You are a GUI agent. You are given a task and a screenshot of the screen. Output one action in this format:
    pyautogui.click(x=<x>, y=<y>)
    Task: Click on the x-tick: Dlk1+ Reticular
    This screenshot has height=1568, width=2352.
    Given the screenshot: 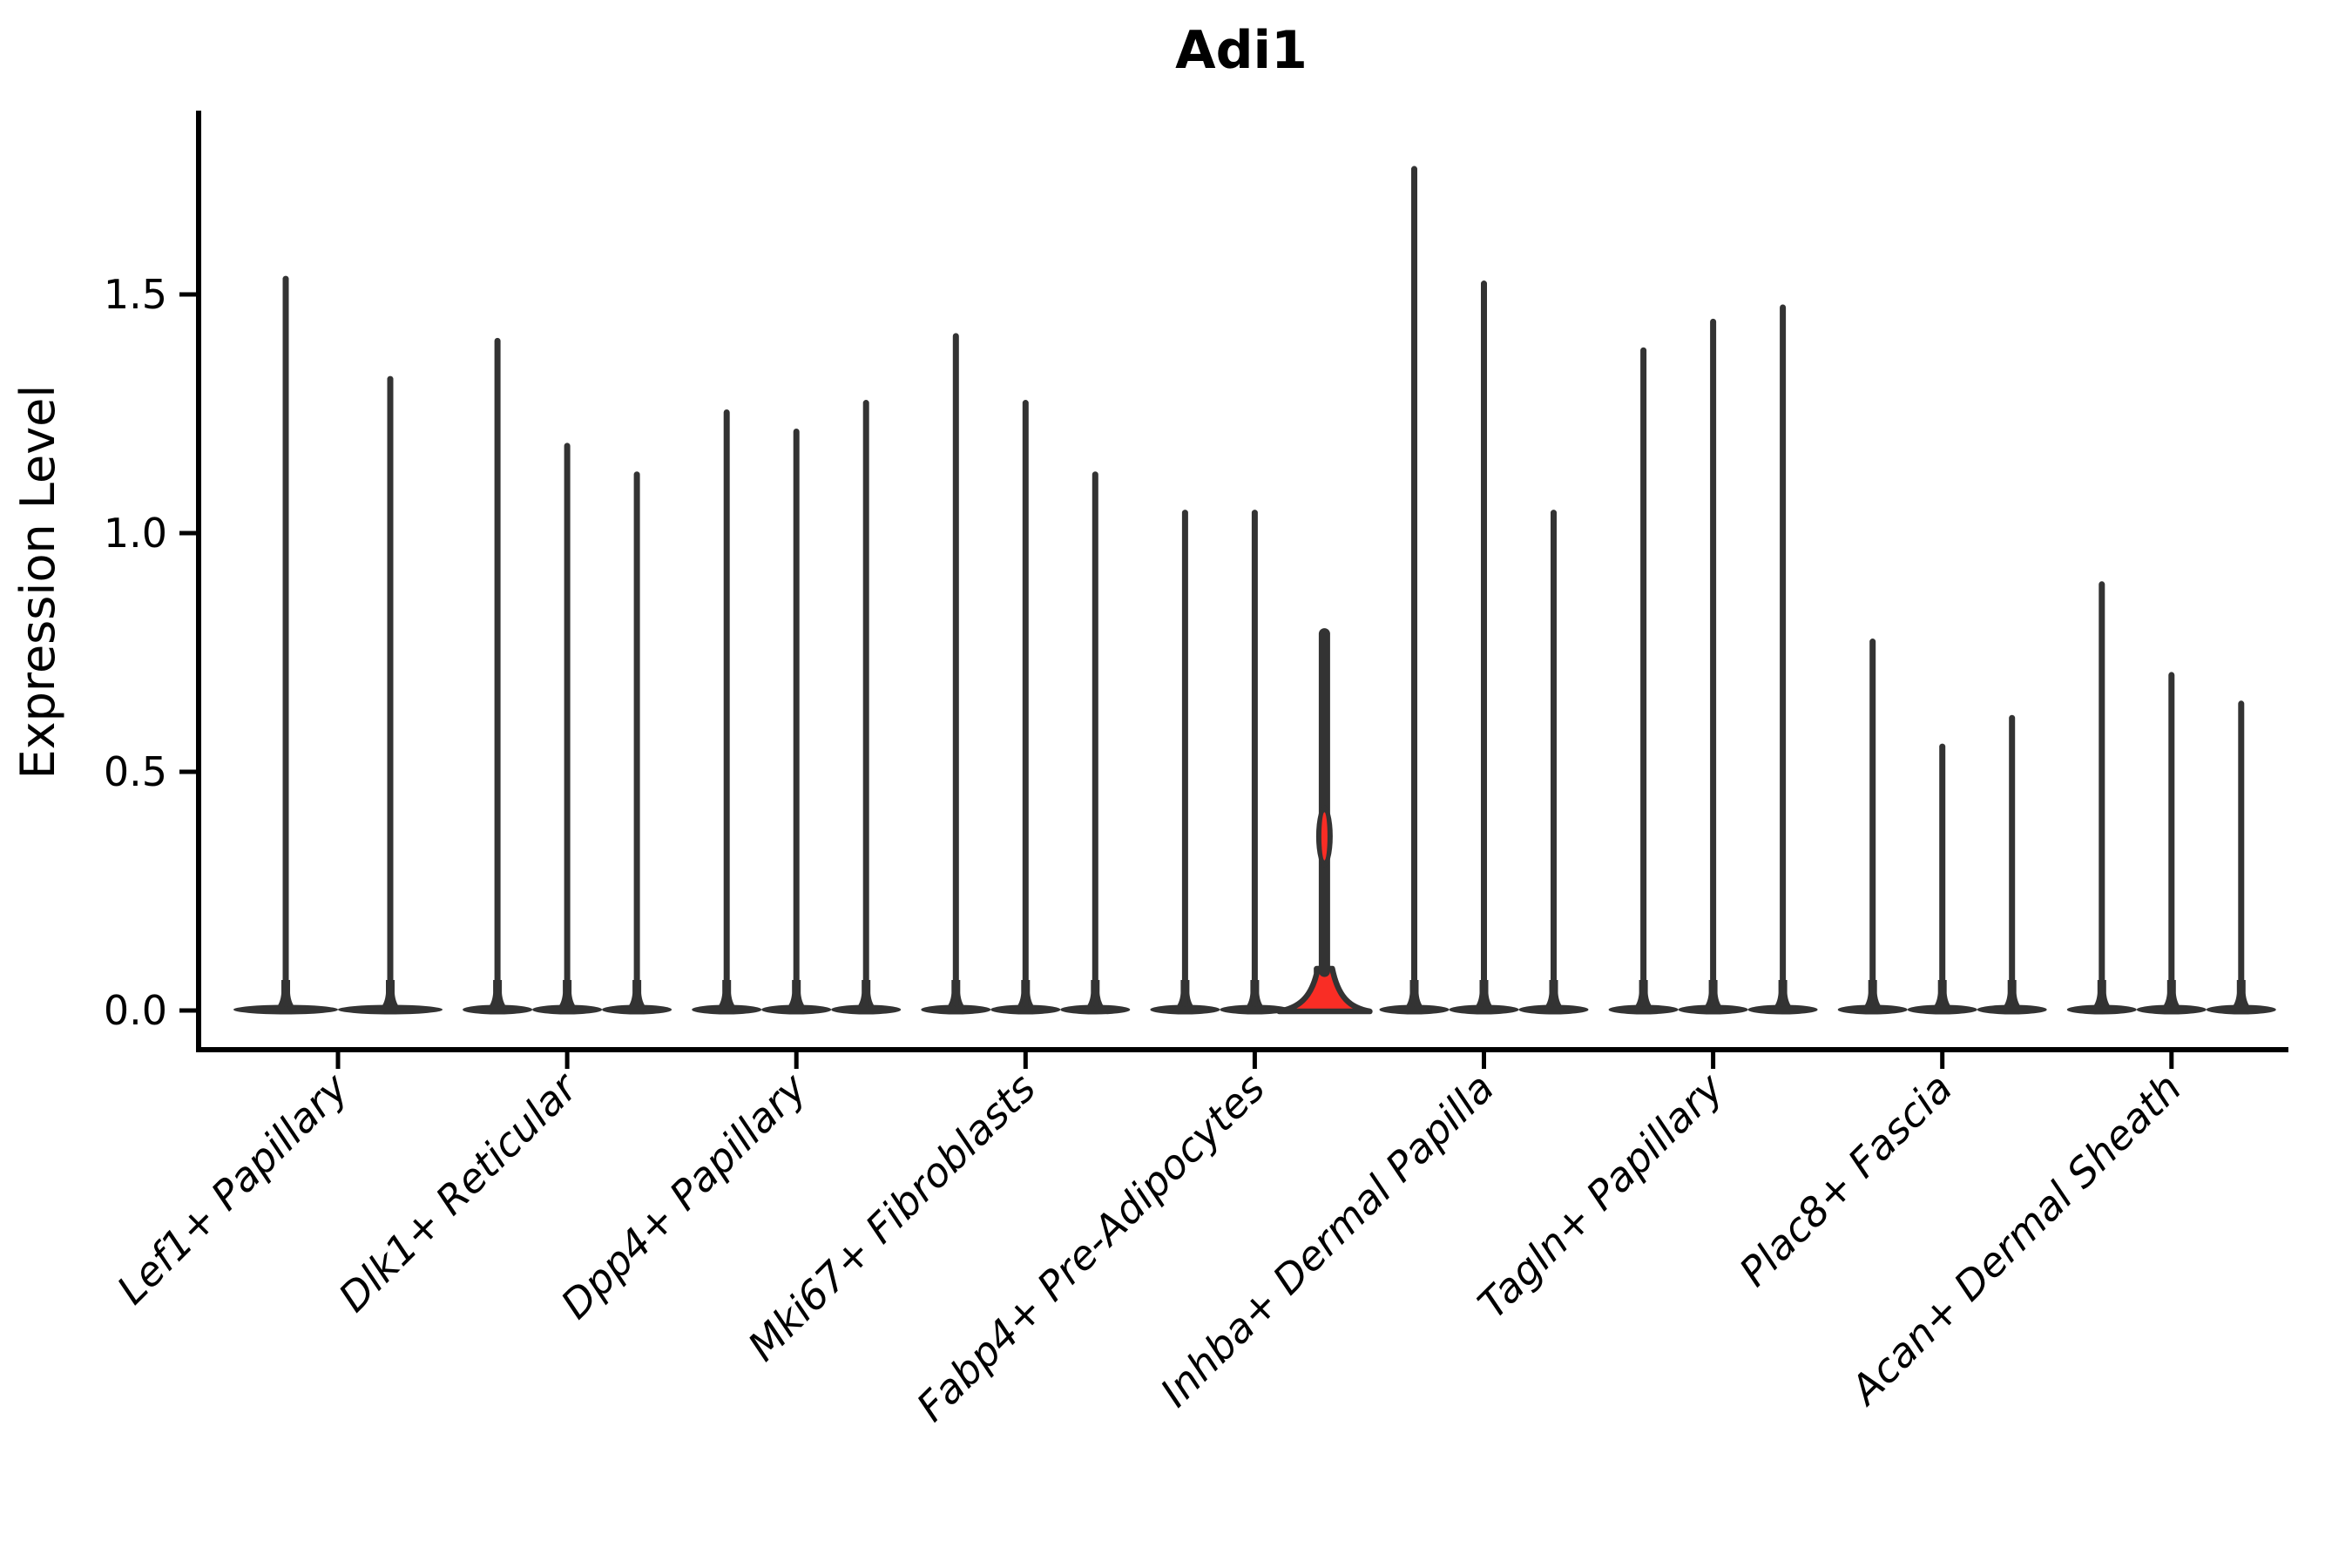 What is the action you would take?
    pyautogui.click(x=459, y=1185)
    